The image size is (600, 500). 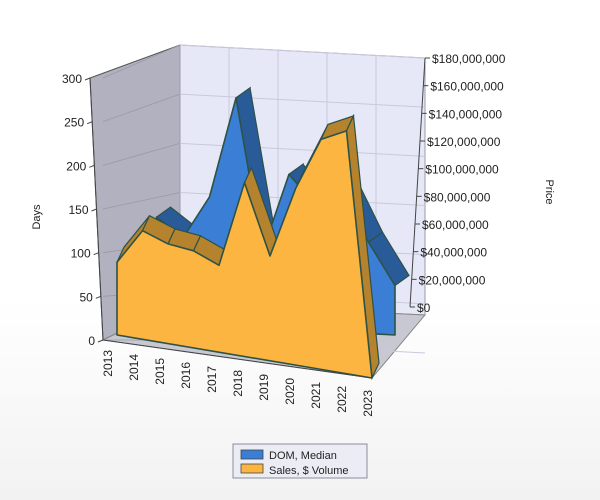 I want to click on left-tick-label: 0, so click(x=91, y=341).